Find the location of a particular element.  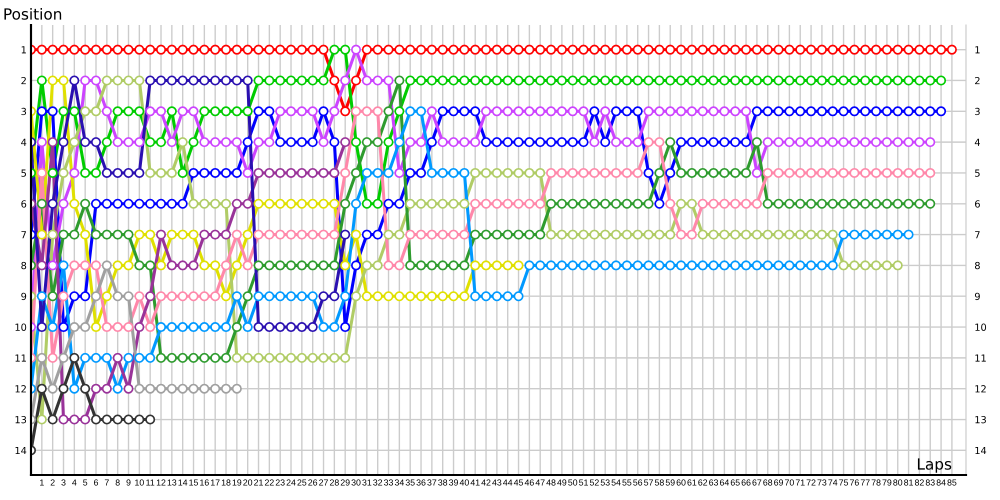

x-tick-label: 60 is located at coordinates (681, 482).